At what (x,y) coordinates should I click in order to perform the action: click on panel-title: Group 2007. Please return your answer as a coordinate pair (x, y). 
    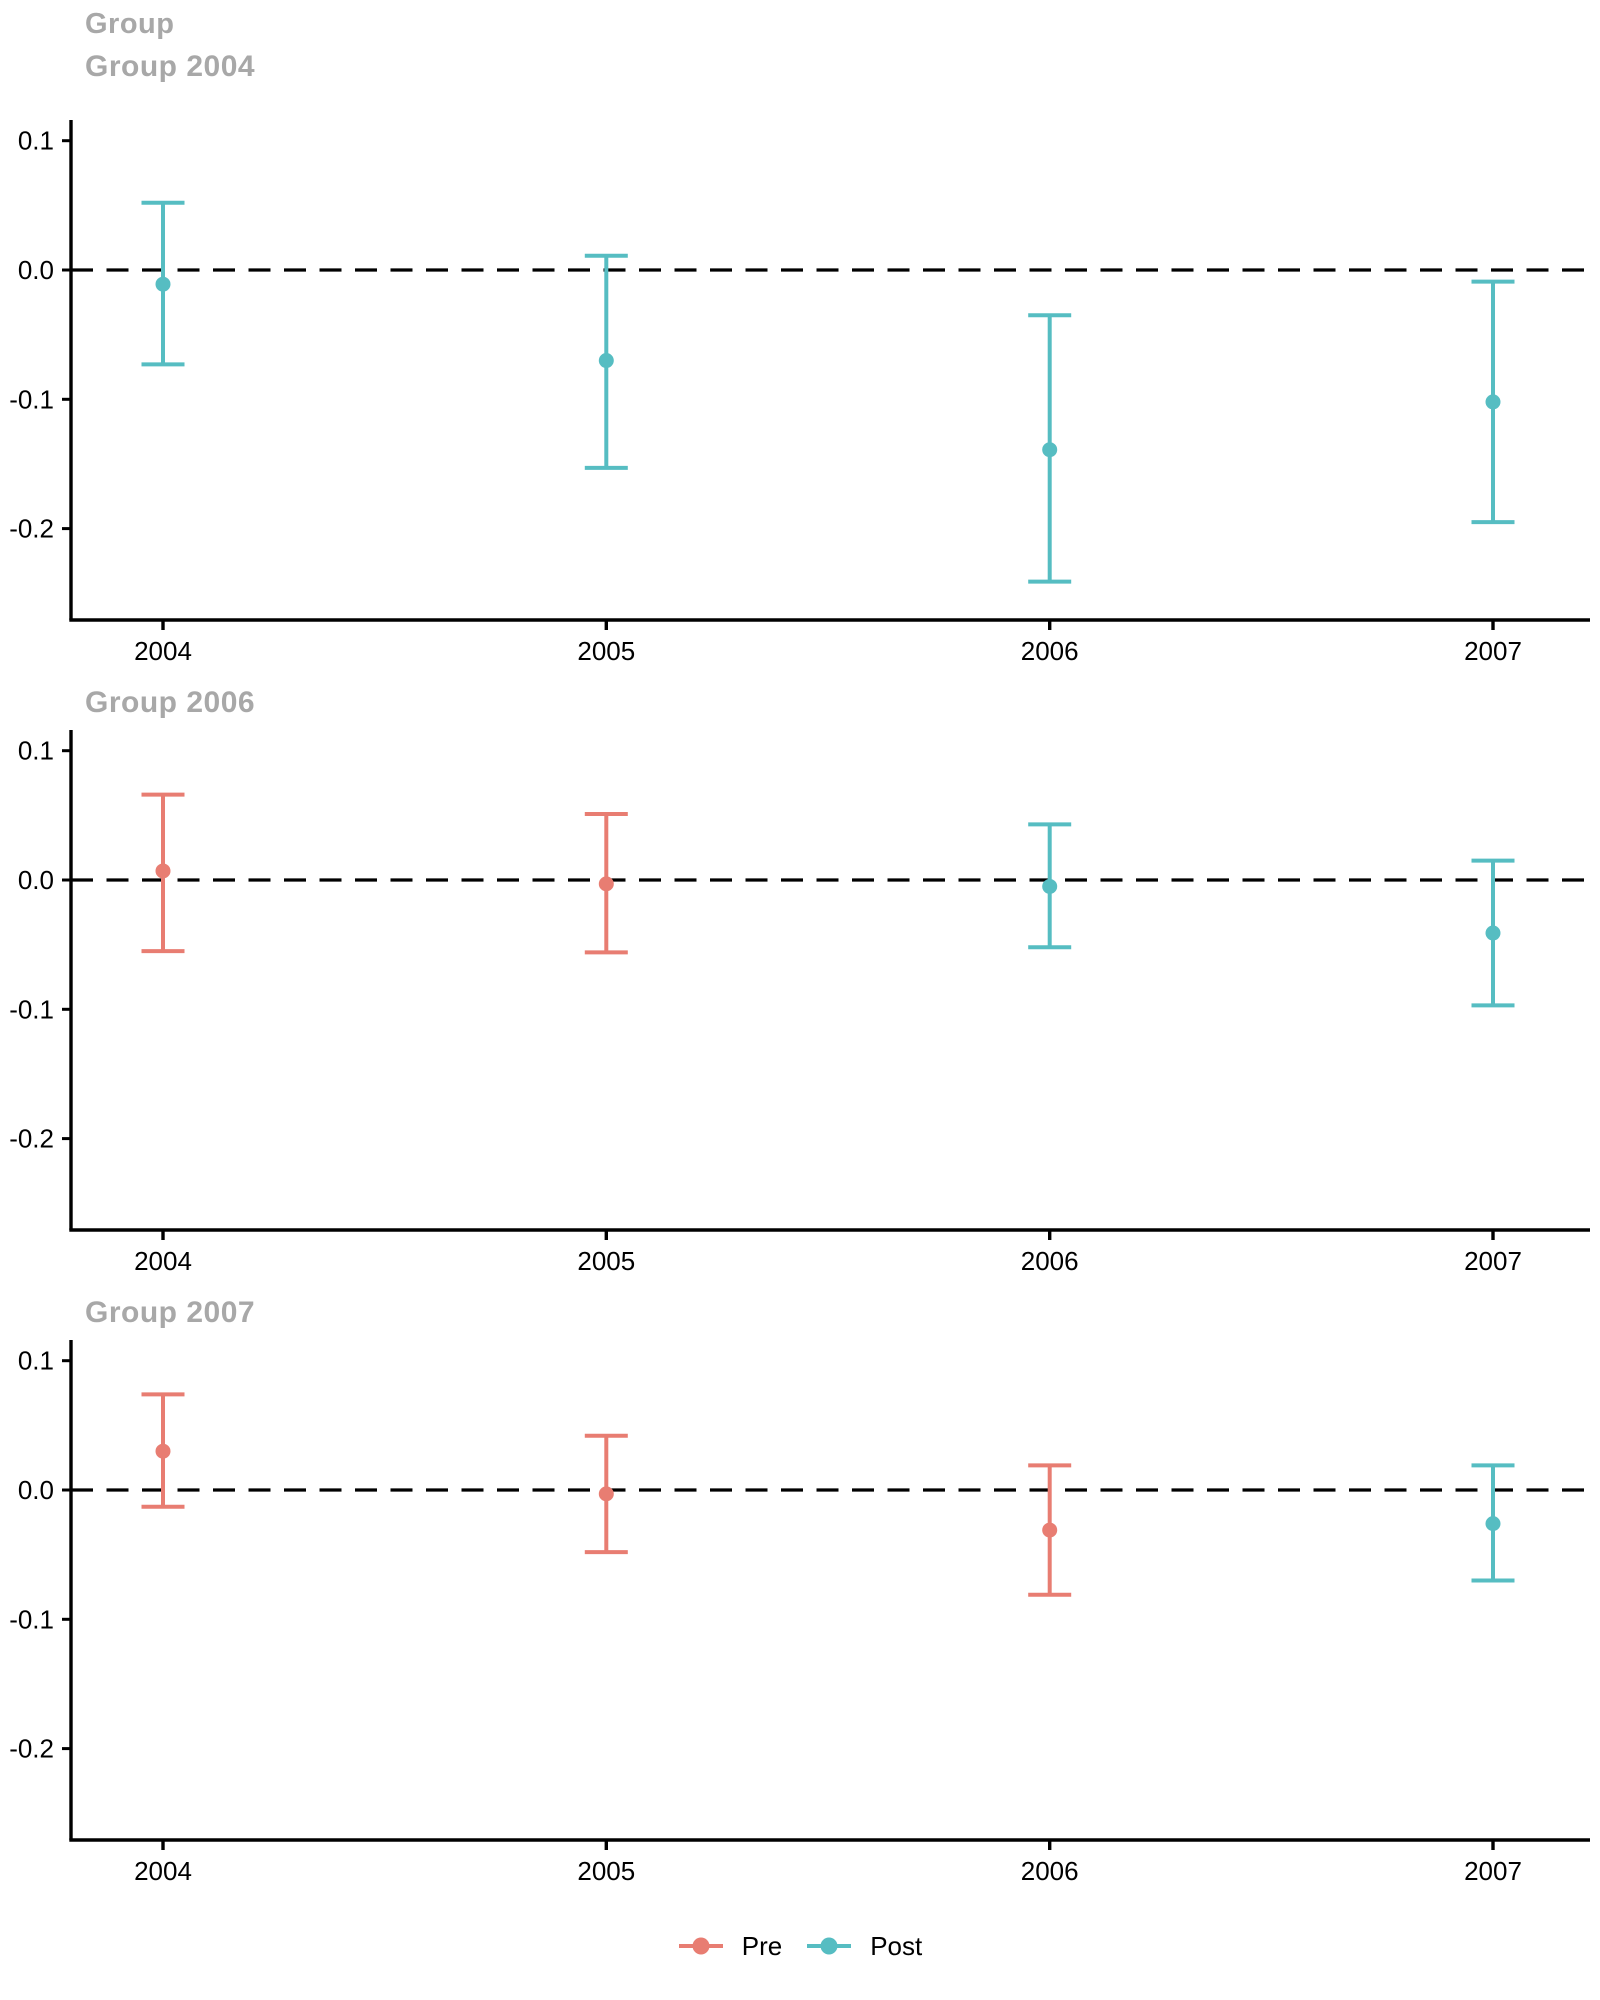
    Looking at the image, I should click on (170, 1312).